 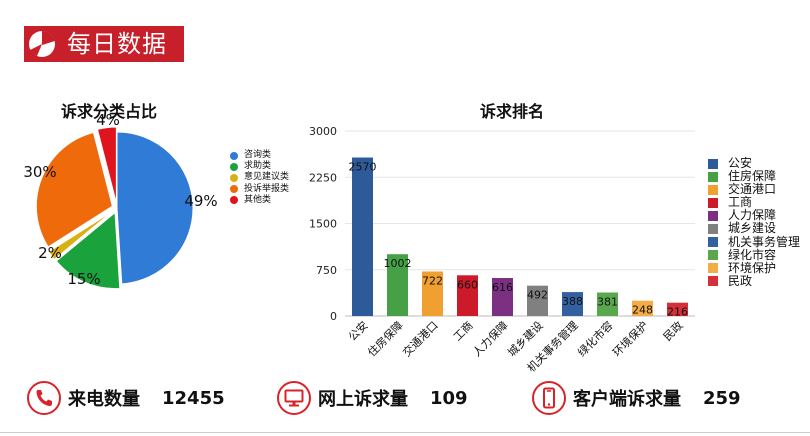 I want to click on stat-calls-value: 12455, so click(x=193, y=398).